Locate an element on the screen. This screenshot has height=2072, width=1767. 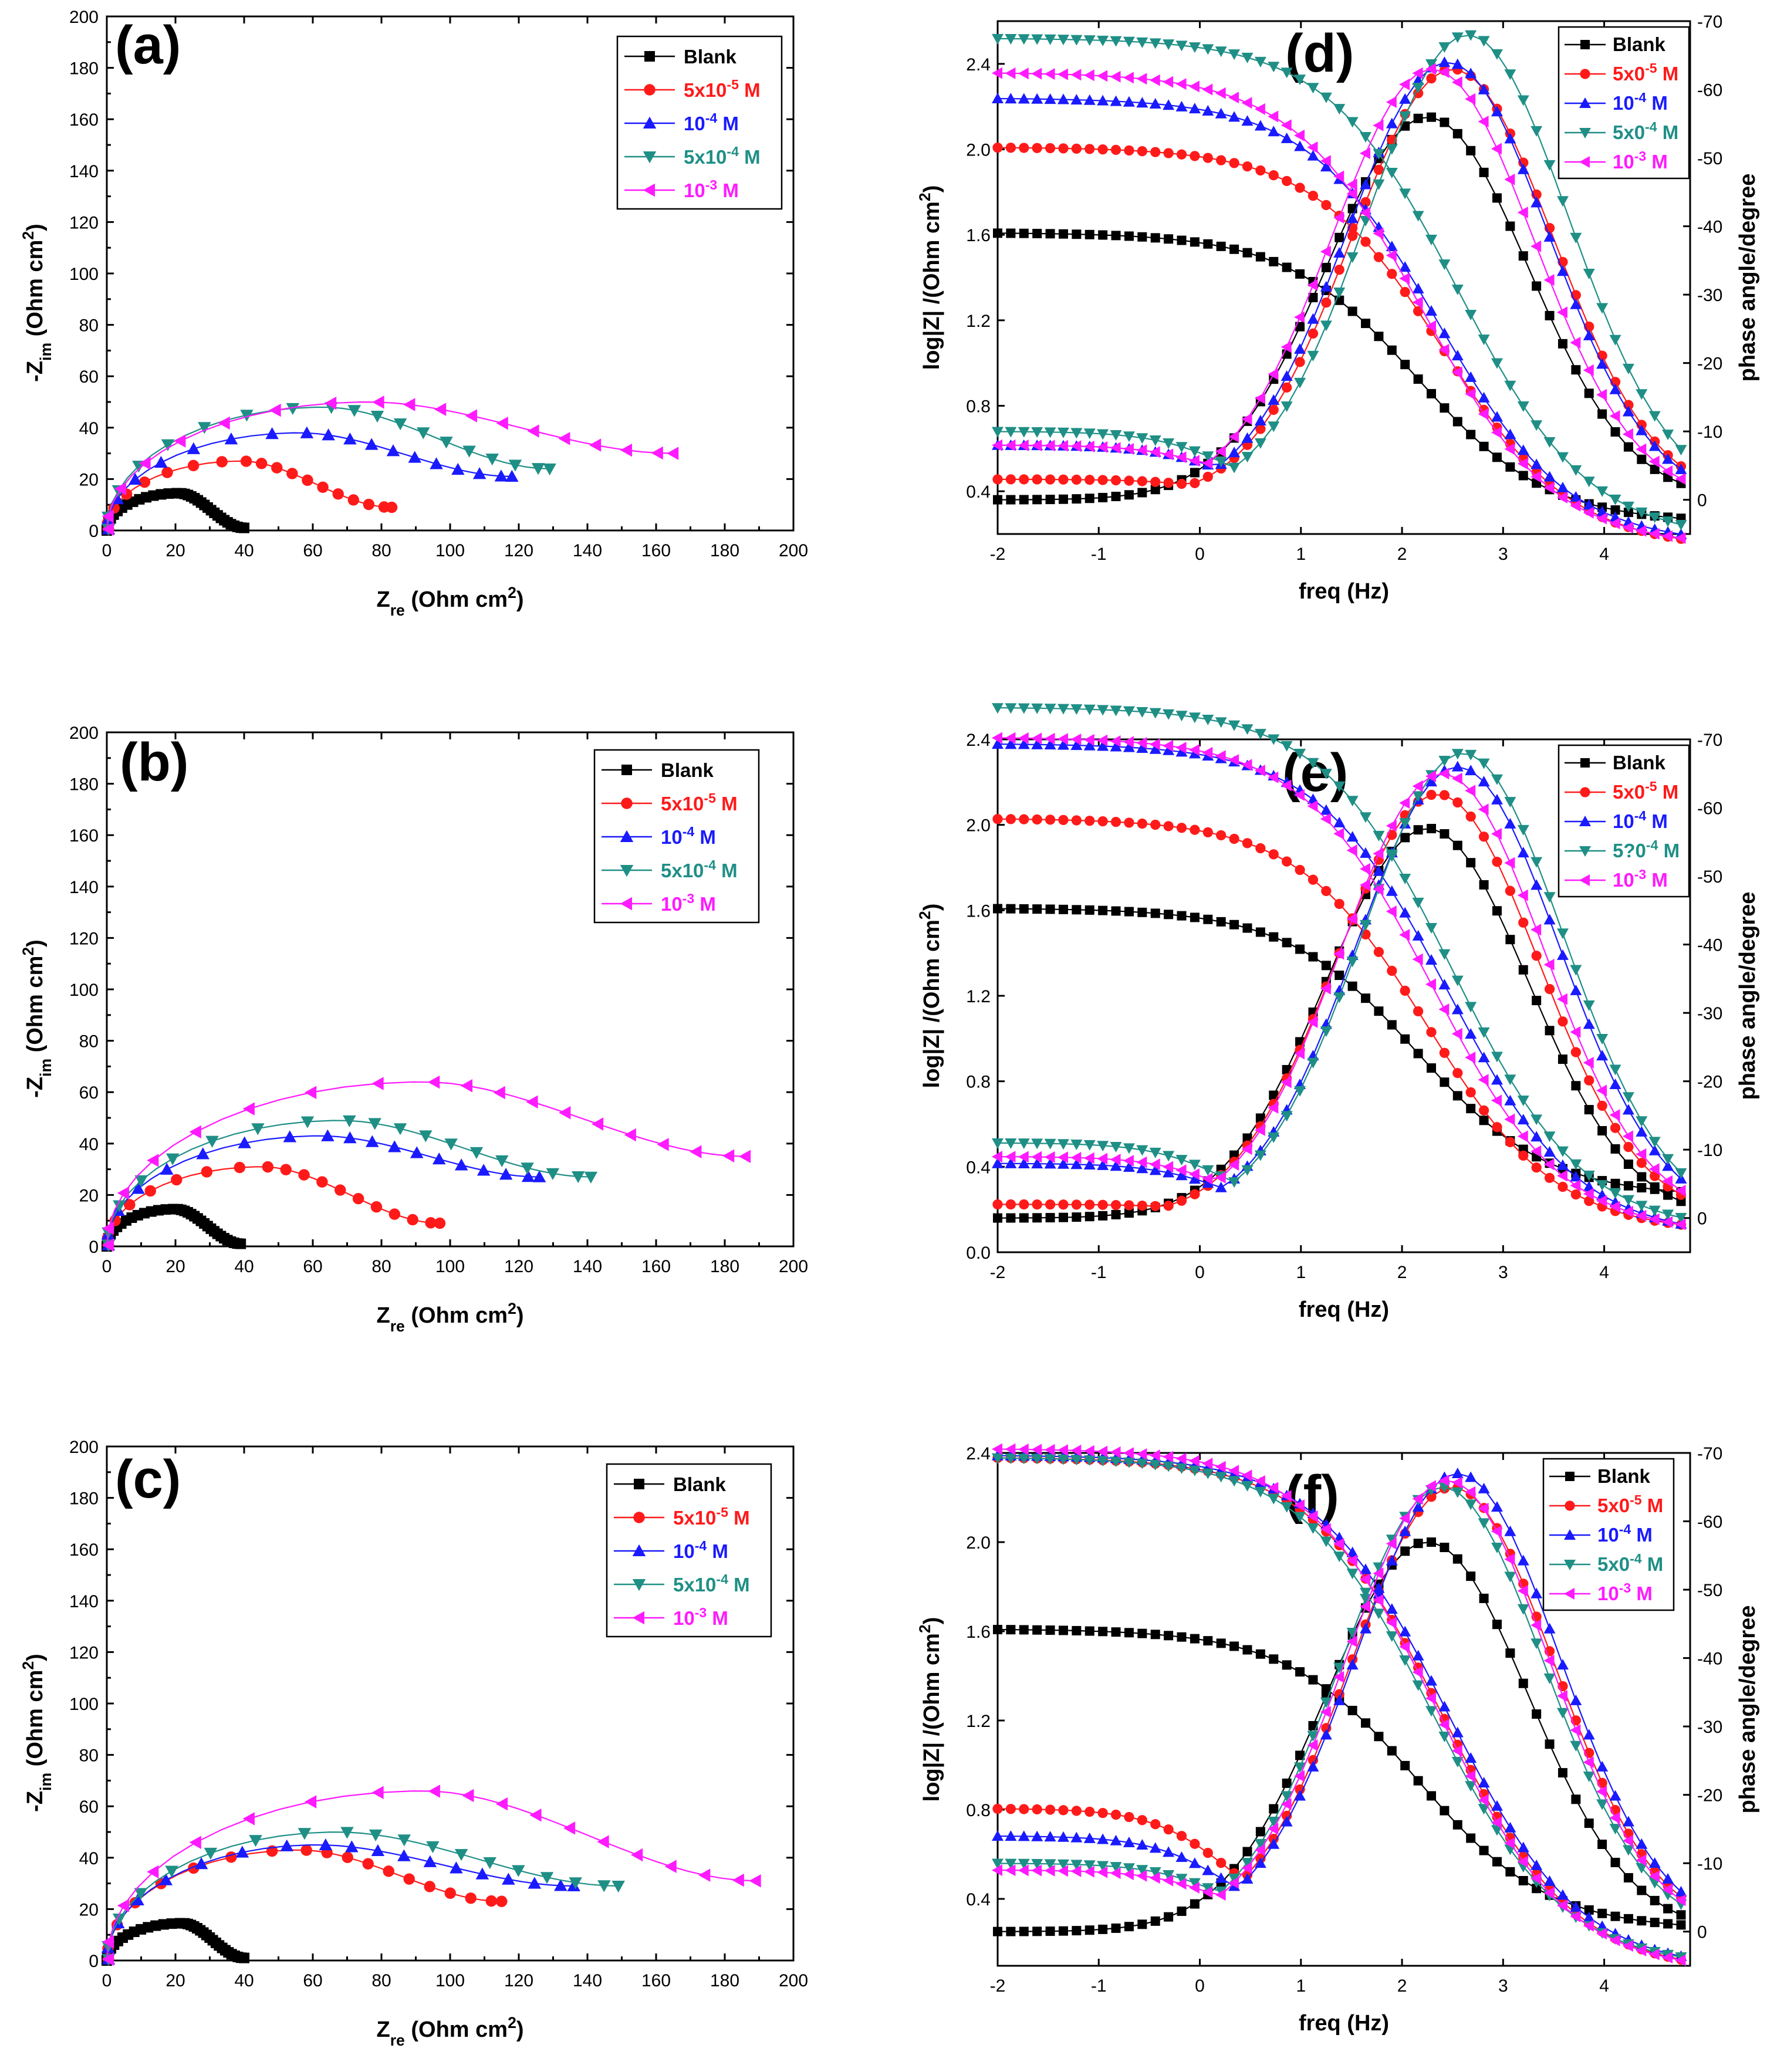
y-tick-label: 2.4 is located at coordinates (978, 1453).